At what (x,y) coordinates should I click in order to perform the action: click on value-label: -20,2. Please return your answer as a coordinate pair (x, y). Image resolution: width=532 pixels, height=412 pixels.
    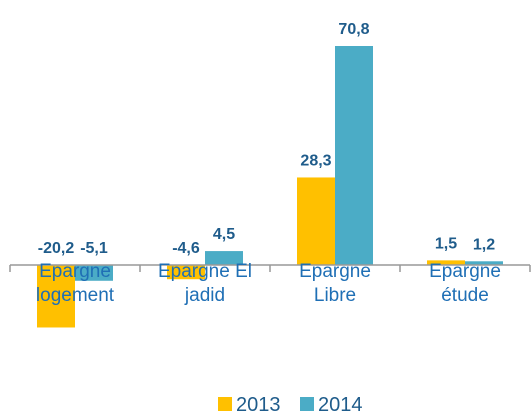
    Looking at the image, I should click on (56, 248).